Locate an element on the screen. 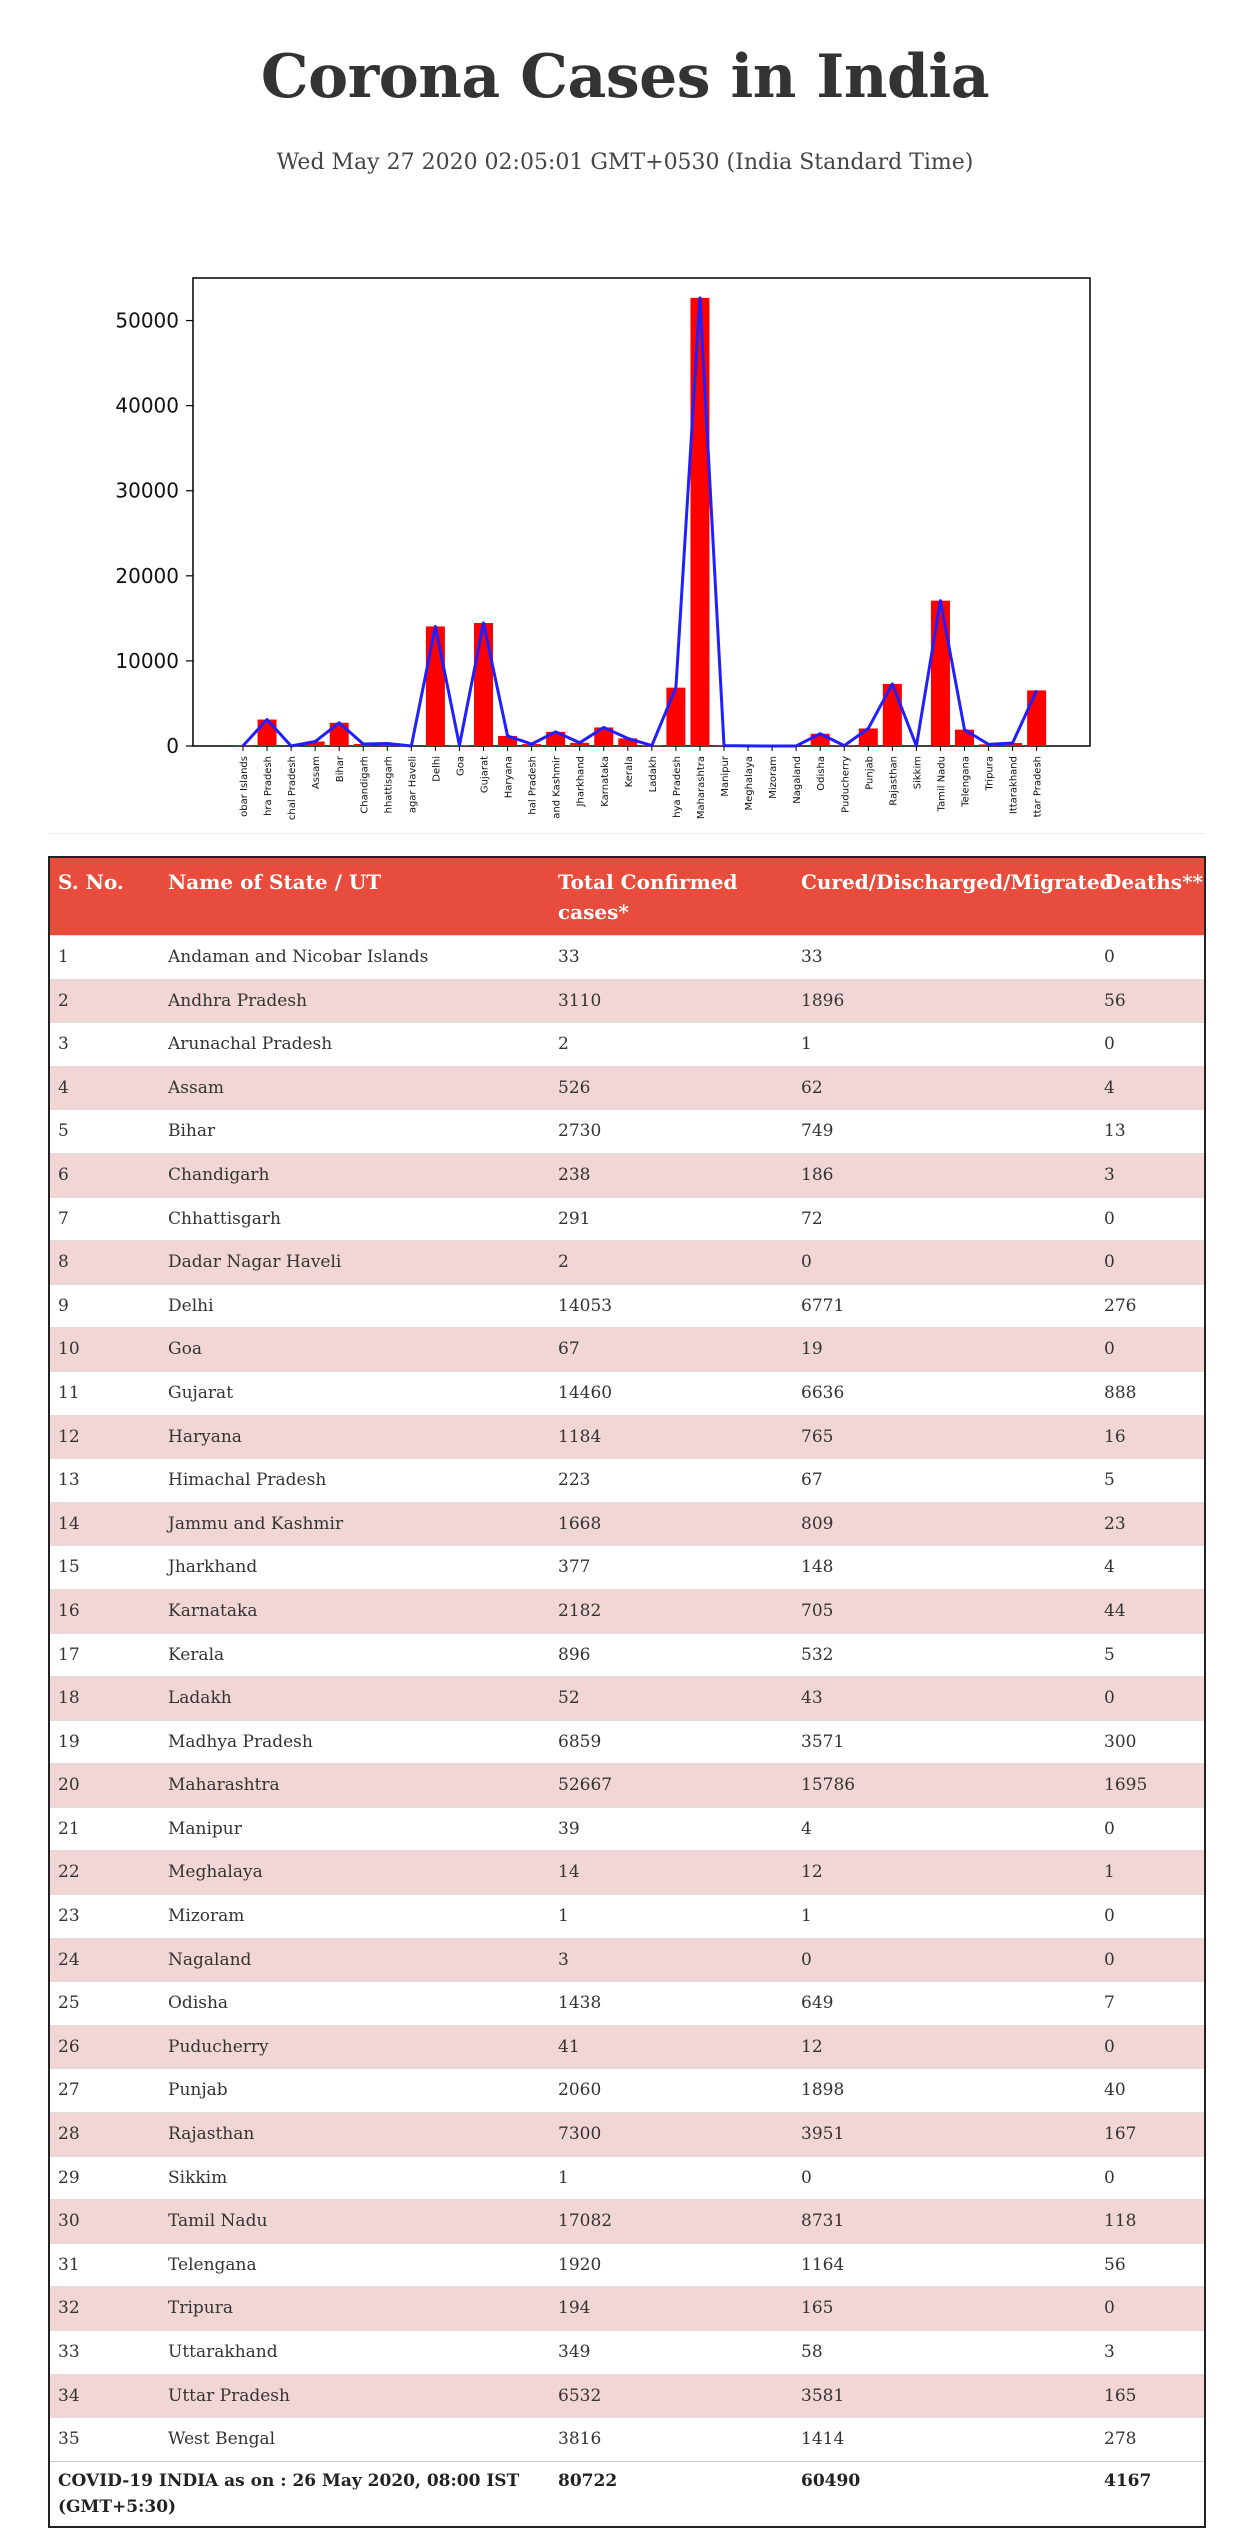 The height and width of the screenshot is (2528, 1250). cell-deaths: 4 is located at coordinates (1150, 1088).